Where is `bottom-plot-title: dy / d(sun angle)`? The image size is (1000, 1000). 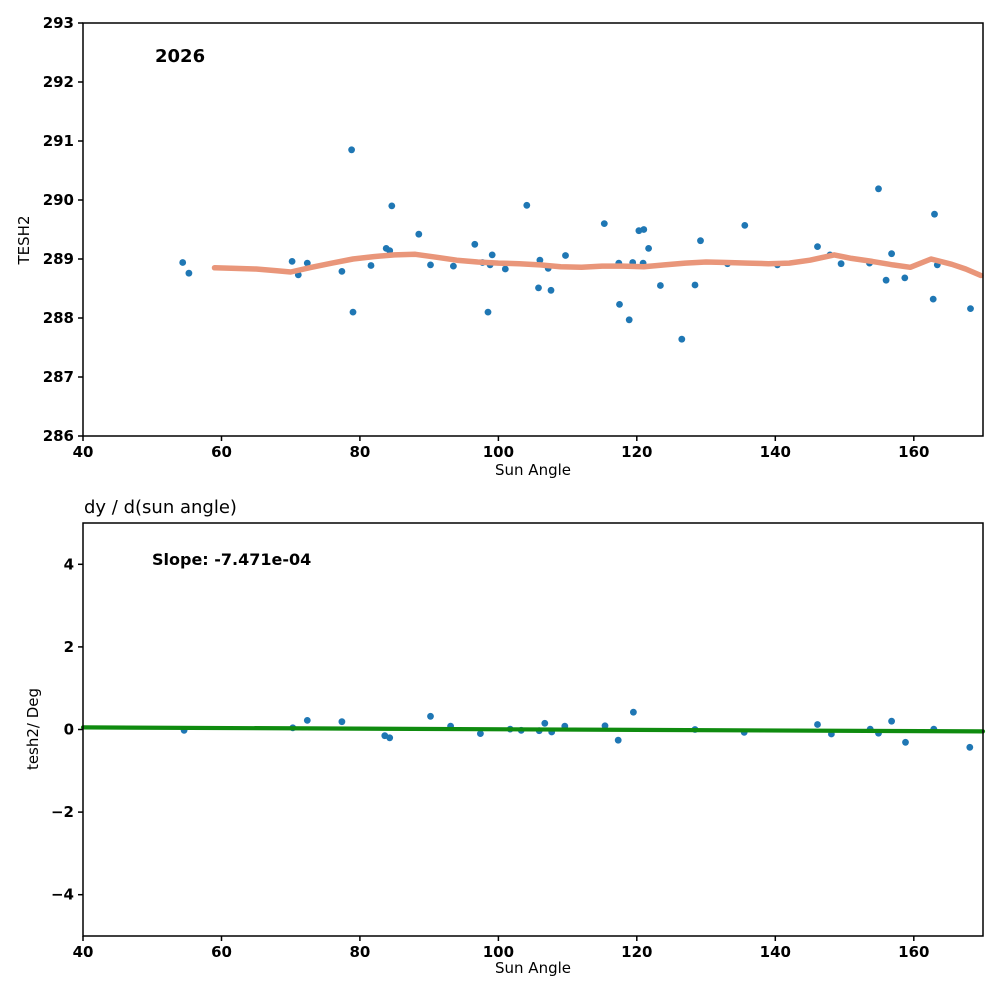 bottom-plot-title: dy / d(sun angle) is located at coordinates (160, 507).